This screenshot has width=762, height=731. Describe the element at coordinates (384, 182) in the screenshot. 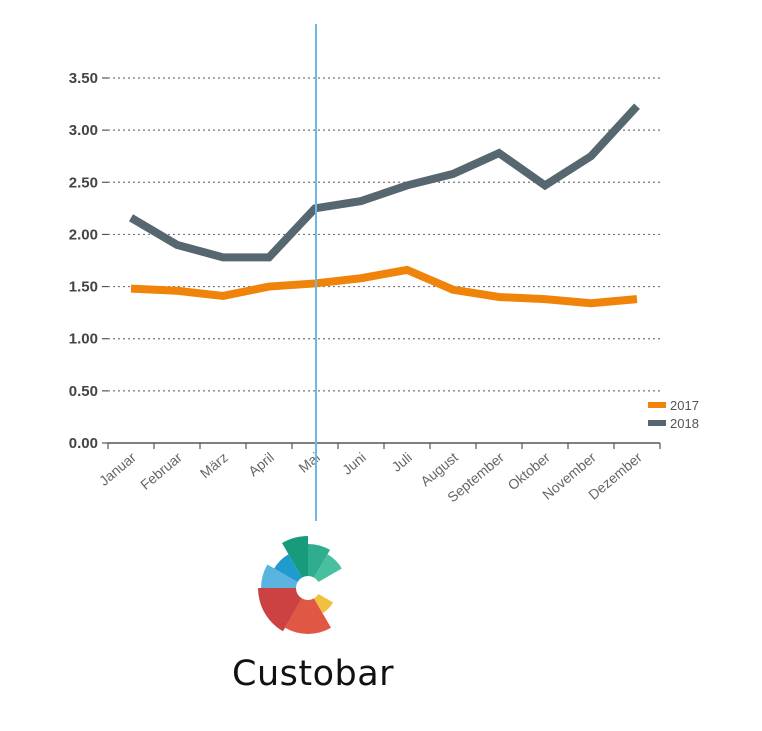

I see `series-line-2018` at that location.